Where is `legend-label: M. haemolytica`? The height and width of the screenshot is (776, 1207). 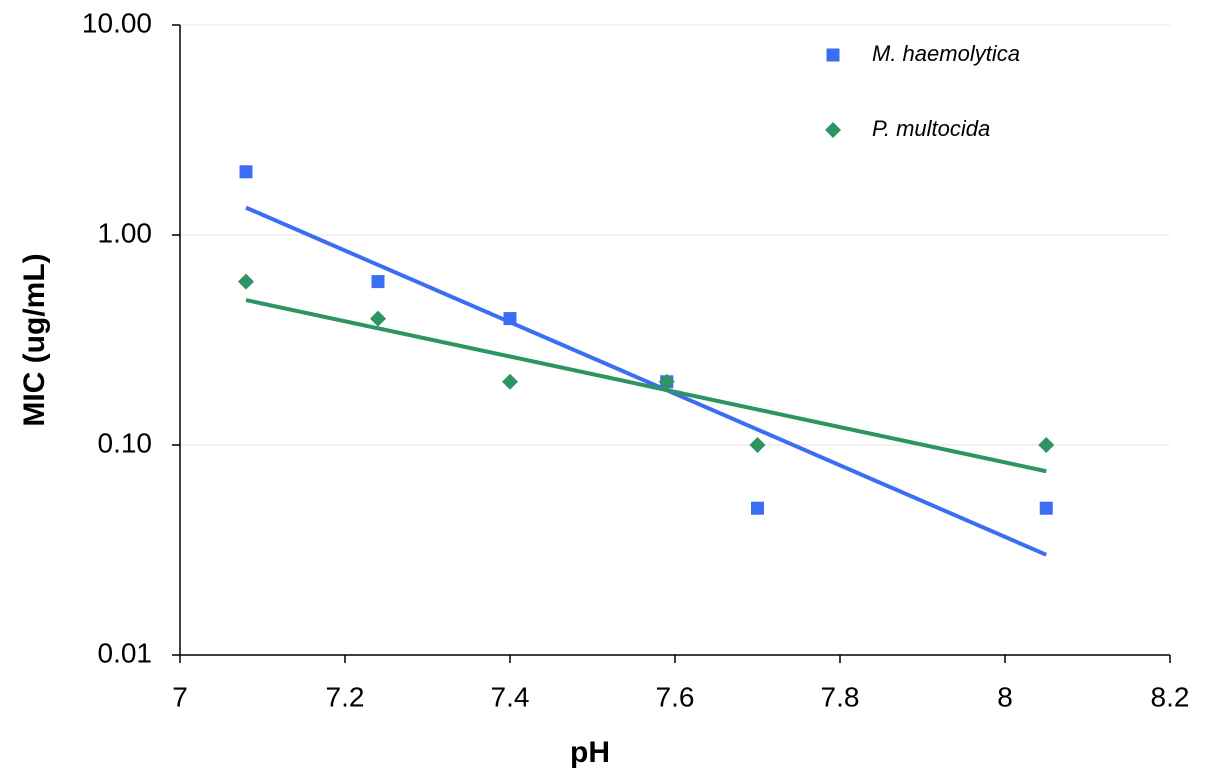 legend-label: M. haemolytica is located at coordinates (946, 53).